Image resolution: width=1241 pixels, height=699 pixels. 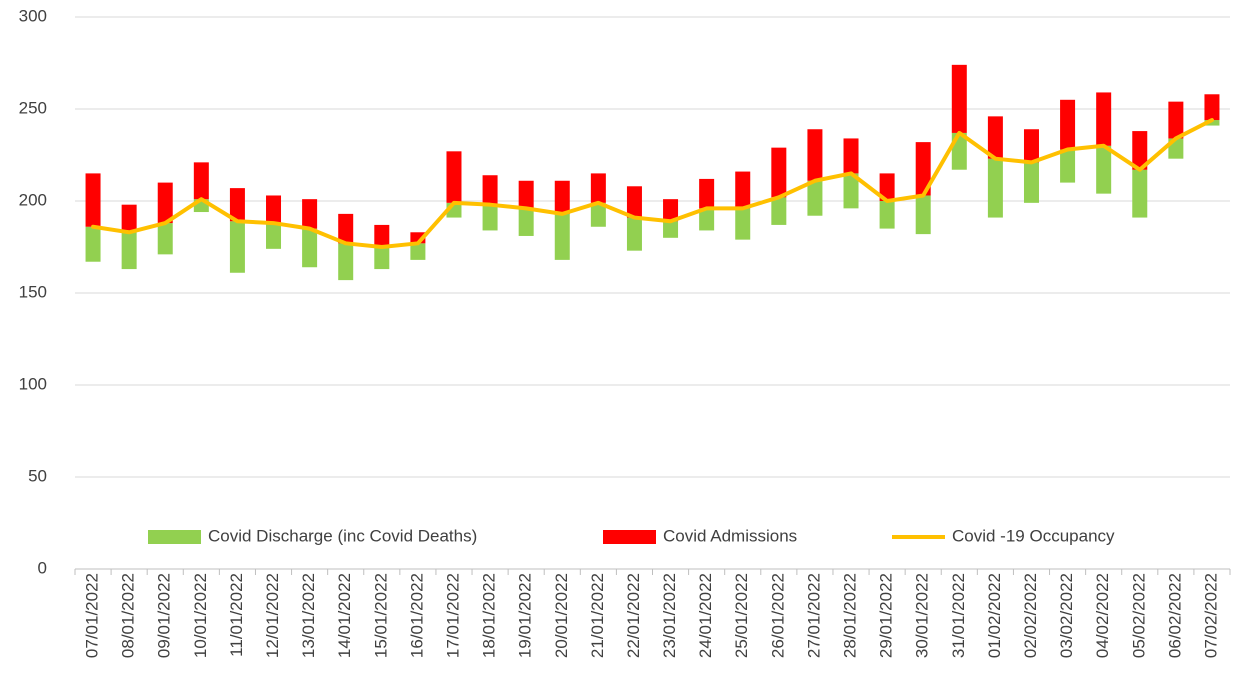 I want to click on y-tick-label: 300, so click(x=33, y=15).